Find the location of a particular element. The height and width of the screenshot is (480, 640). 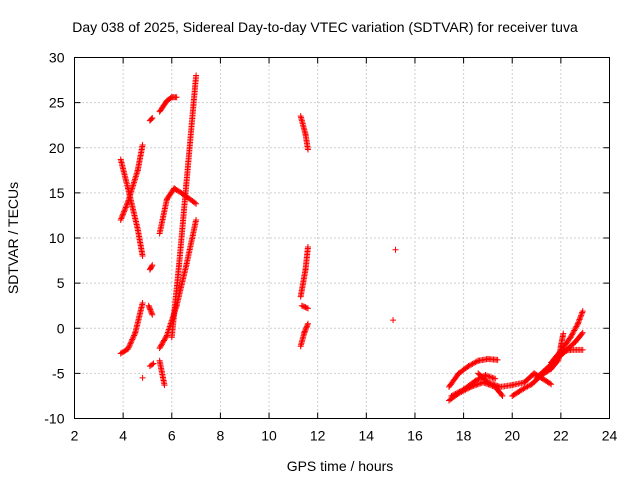

y-tick-label: 30 is located at coordinates (57, 58).